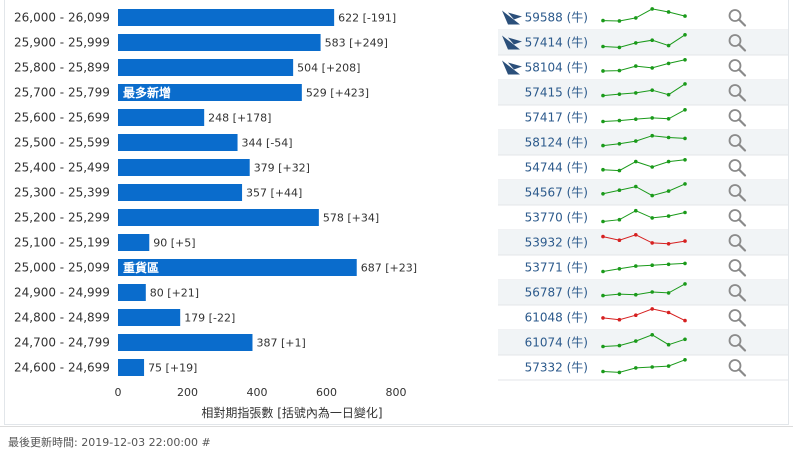  Describe the element at coordinates (62, 93) in the screenshot. I see `range-label: 25,700 - 25,799` at that location.